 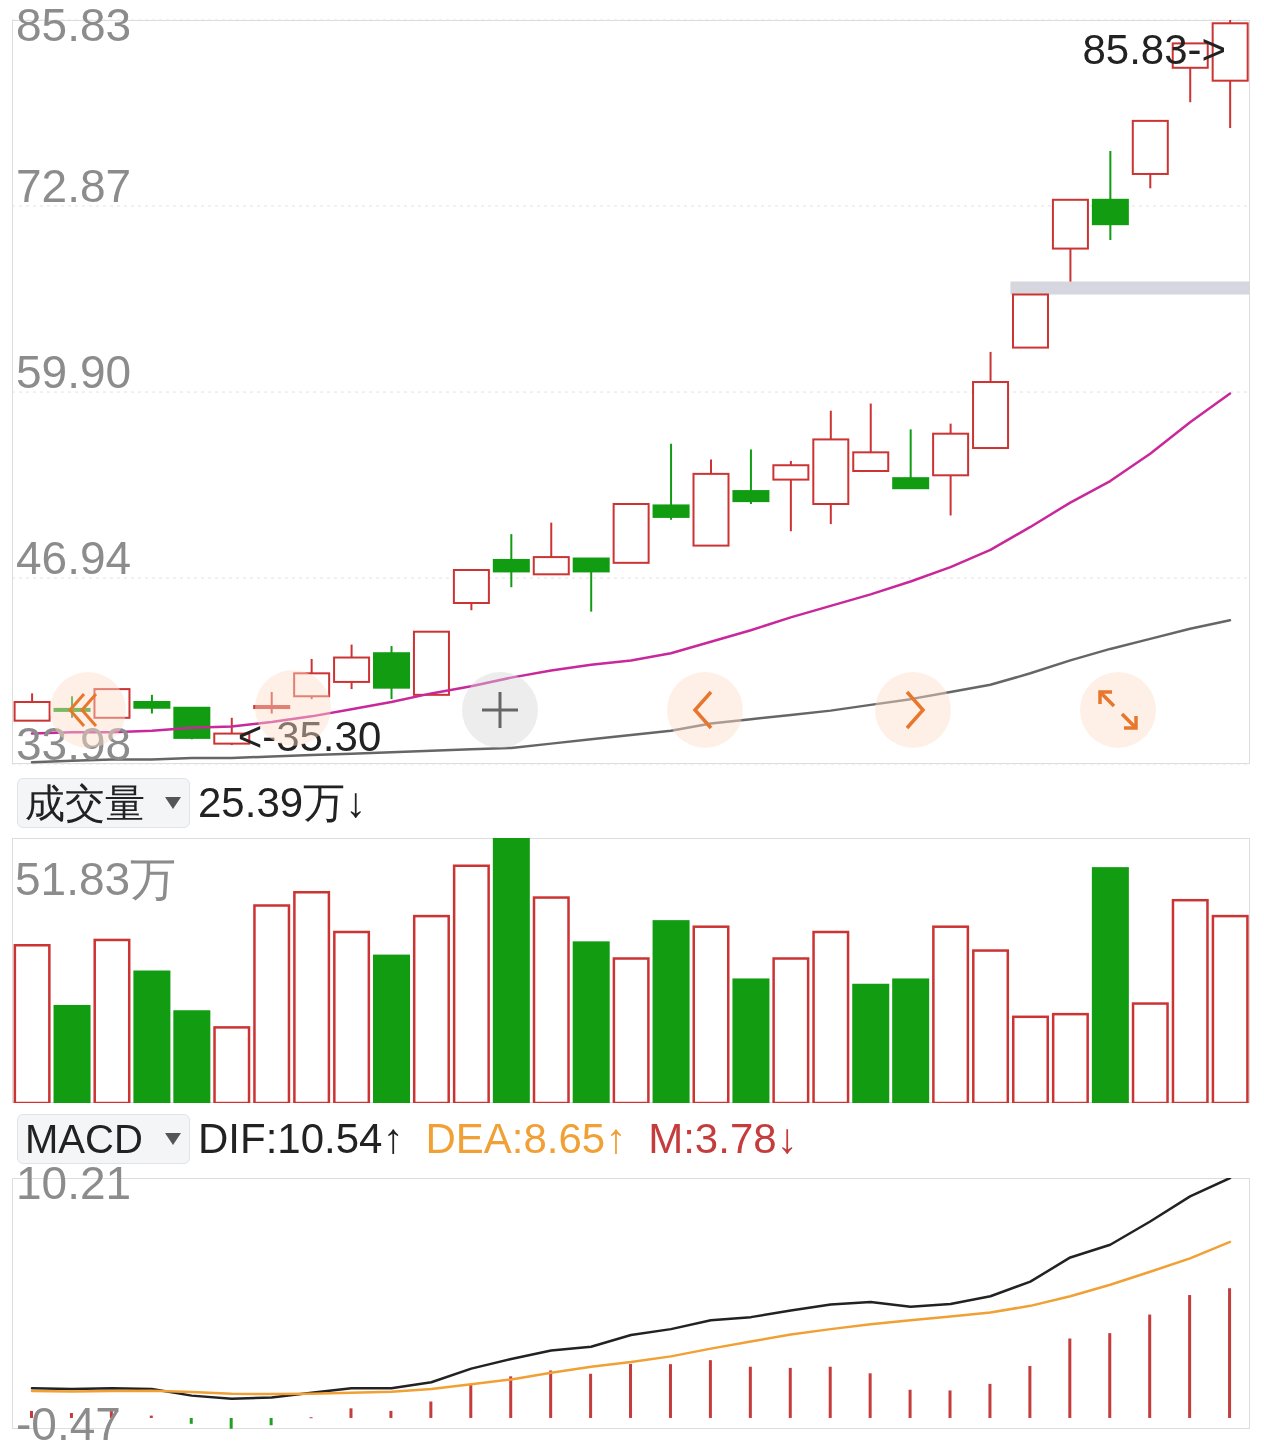 What do you see at coordinates (301, 1139) in the screenshot?
I see `text: DIF:10.54↑` at bounding box center [301, 1139].